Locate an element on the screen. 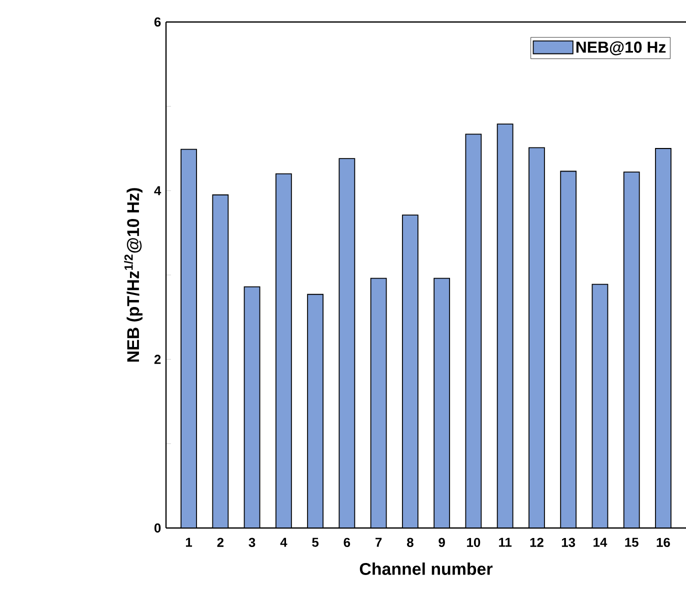  x-tick-label: 14 is located at coordinates (601, 542).